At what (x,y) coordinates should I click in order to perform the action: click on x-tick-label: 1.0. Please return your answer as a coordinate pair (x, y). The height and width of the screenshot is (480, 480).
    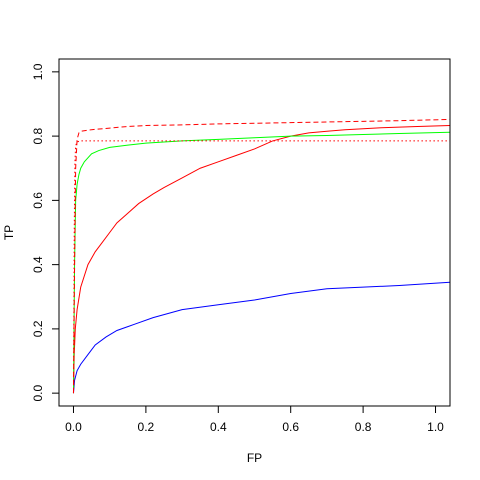
    Looking at the image, I should click on (435, 427).